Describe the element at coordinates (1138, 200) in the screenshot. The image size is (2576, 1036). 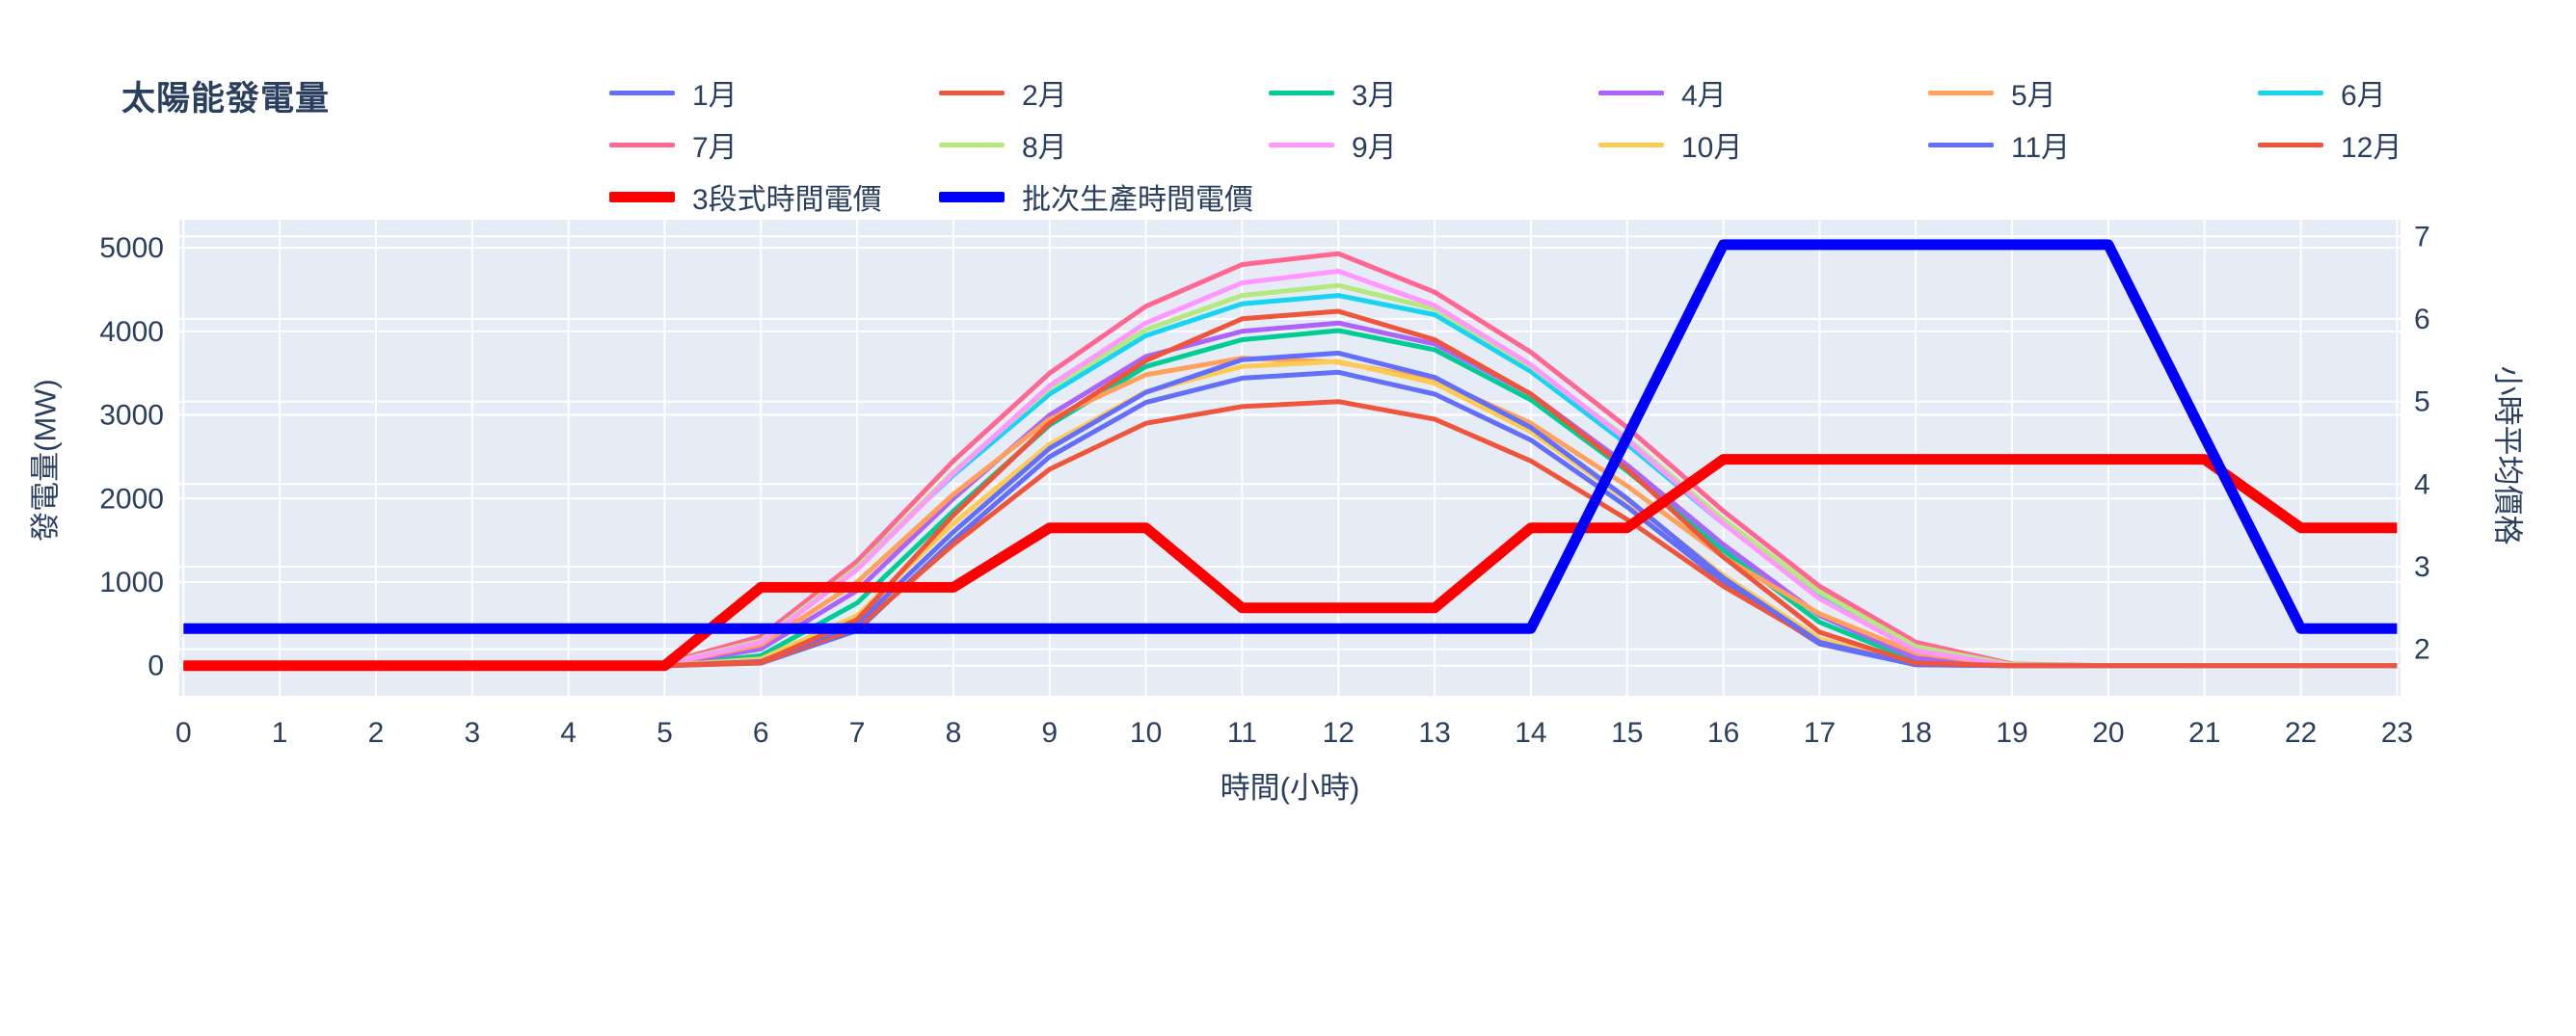
I see `legend-label: 批次生產時間電價` at that location.